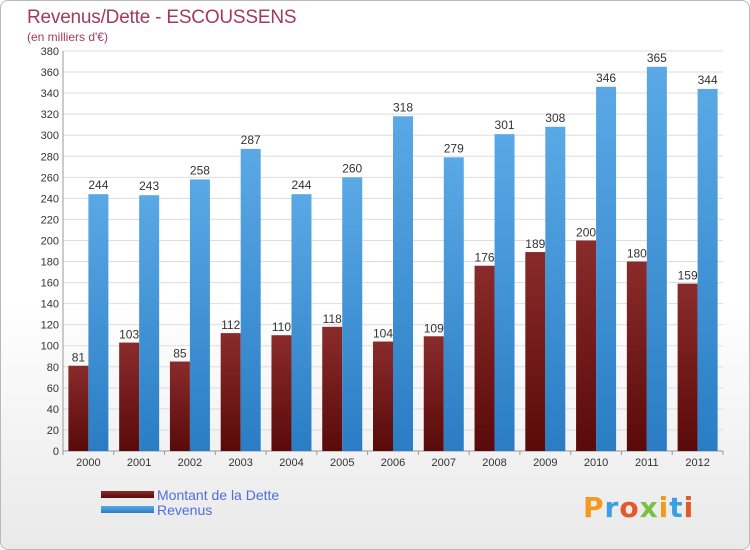  Describe the element at coordinates (594, 507) in the screenshot. I see `logo-letter: P` at that location.